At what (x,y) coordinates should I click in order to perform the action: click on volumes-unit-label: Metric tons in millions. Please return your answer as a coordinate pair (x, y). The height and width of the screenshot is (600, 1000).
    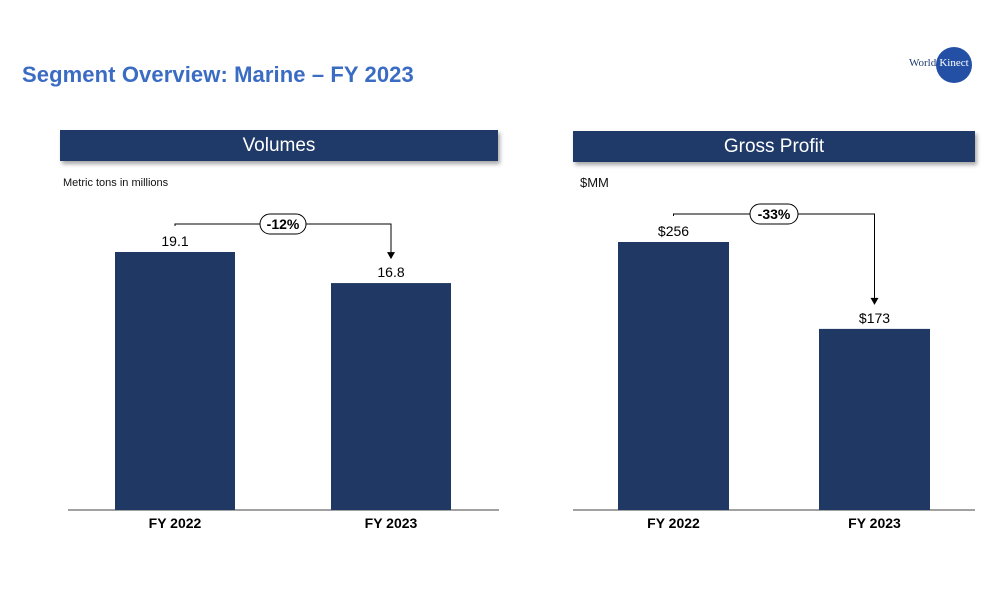
    Looking at the image, I should click on (116, 183).